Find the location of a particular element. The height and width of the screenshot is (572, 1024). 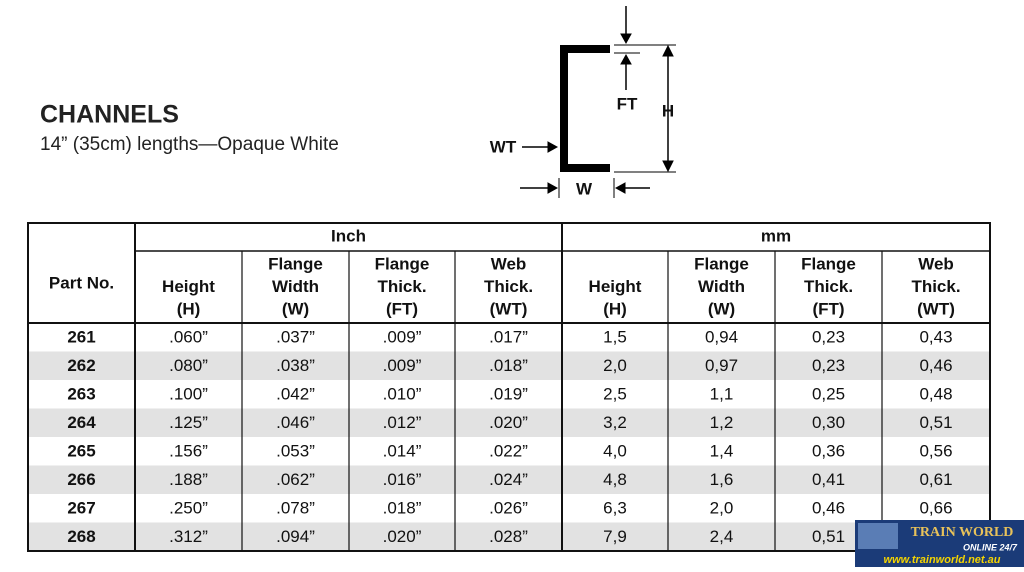

cell: 0,30 is located at coordinates (828, 422).